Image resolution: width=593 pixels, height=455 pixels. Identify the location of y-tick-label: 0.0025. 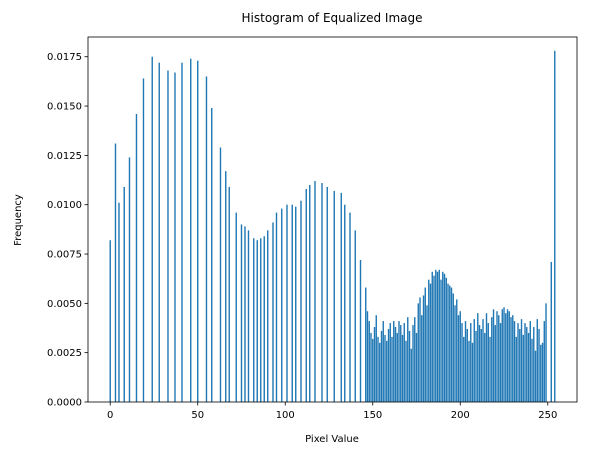
(64, 353).